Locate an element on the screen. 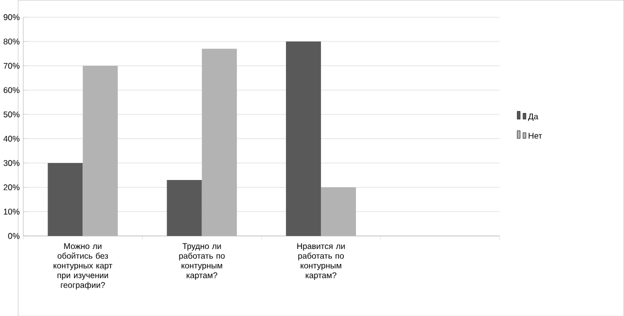 The width and height of the screenshot is (624, 316). y-tick-label: 50% is located at coordinates (12, 114).